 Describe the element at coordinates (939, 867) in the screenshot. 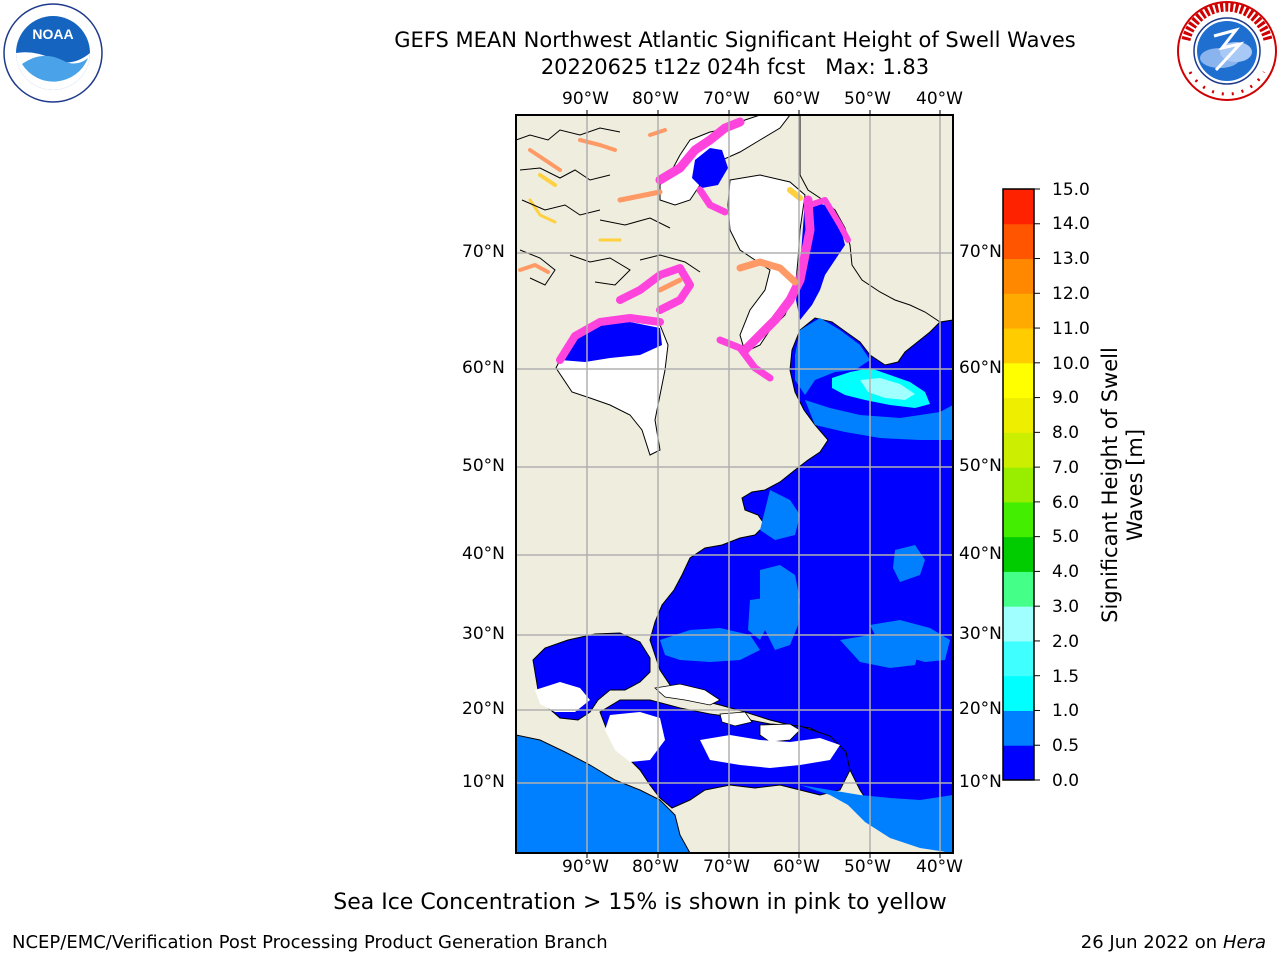

I see `lon-label-bottom: 40°W` at that location.